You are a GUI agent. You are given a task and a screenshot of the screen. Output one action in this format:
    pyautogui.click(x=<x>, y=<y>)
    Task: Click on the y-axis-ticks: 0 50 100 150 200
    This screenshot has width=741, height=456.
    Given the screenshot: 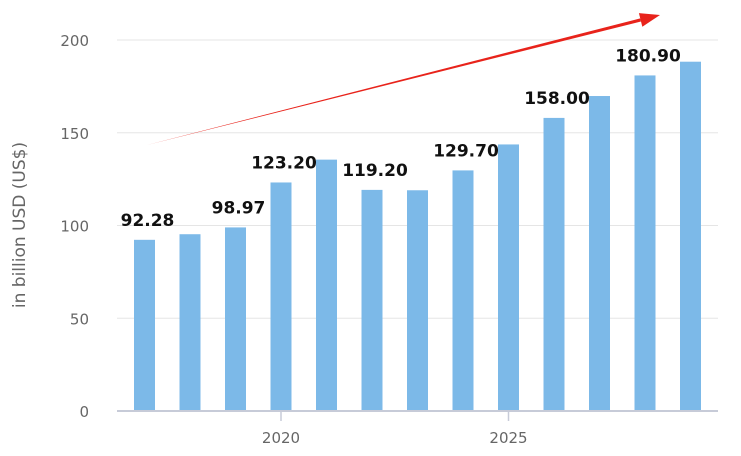 What is the action you would take?
    pyautogui.click(x=74, y=226)
    